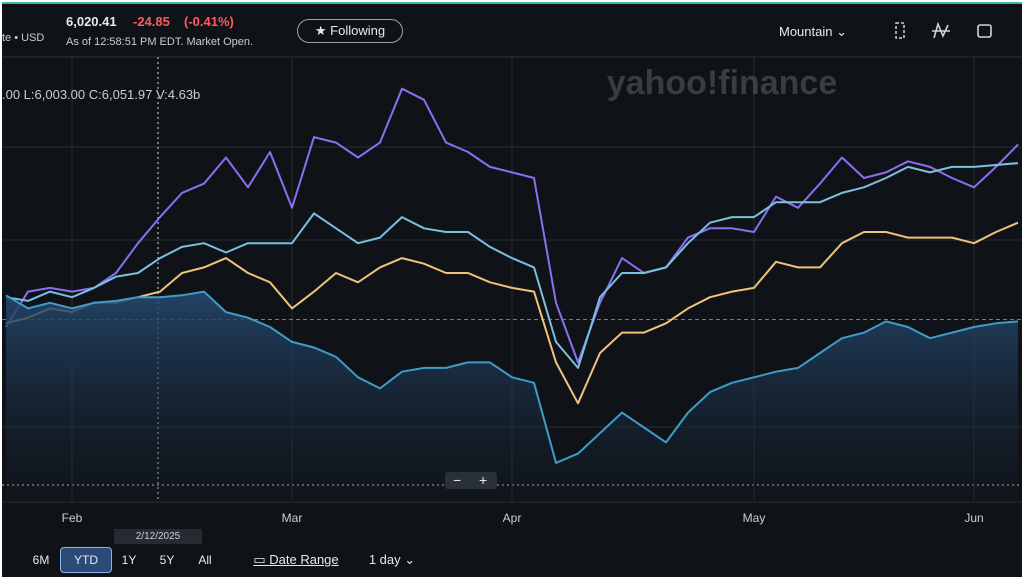 This screenshot has height=577, width=1024. I want to click on interval: 1 day ⌄, so click(392, 559).